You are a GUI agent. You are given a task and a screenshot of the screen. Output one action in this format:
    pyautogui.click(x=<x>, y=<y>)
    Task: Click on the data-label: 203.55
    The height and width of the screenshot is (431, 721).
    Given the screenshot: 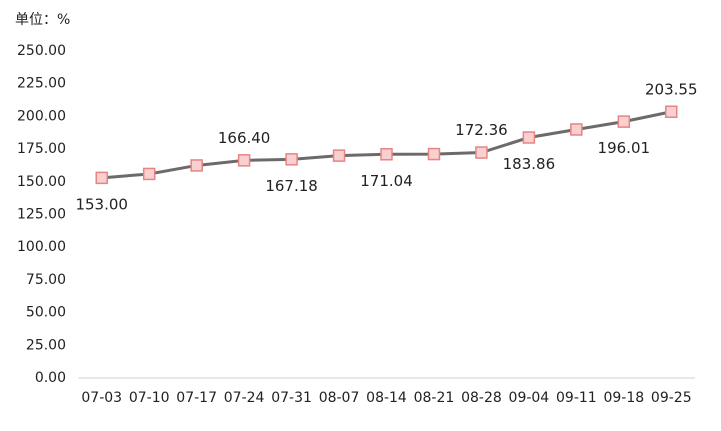 What is the action you would take?
    pyautogui.click(x=671, y=89)
    